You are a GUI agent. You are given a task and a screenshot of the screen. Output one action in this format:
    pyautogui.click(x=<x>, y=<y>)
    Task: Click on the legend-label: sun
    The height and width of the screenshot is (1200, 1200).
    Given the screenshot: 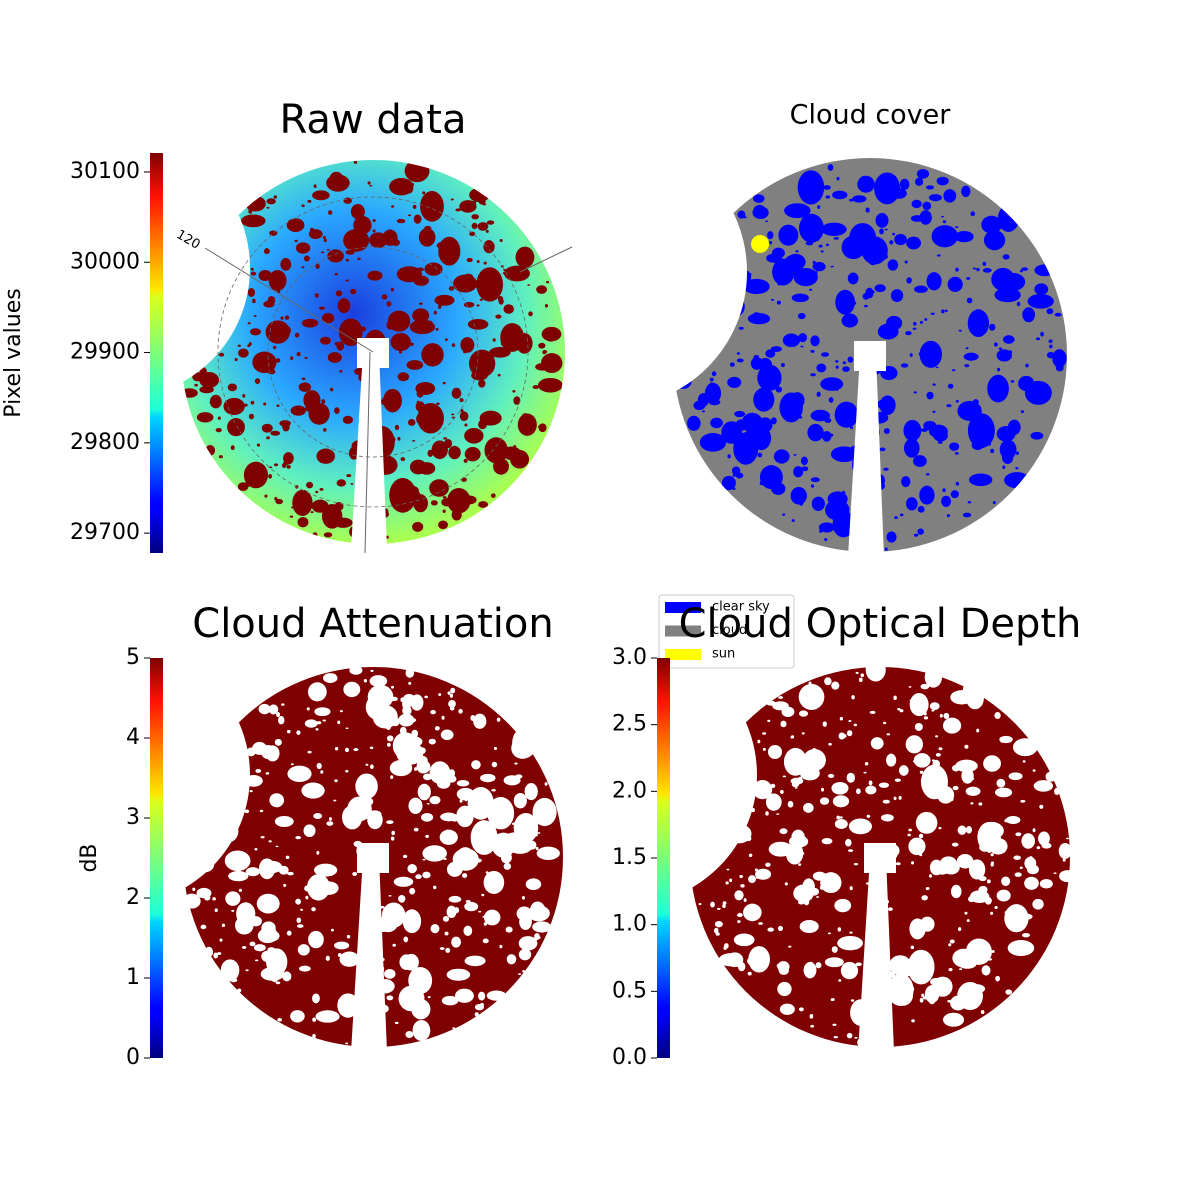 What is the action you would take?
    pyautogui.click(x=723, y=654)
    